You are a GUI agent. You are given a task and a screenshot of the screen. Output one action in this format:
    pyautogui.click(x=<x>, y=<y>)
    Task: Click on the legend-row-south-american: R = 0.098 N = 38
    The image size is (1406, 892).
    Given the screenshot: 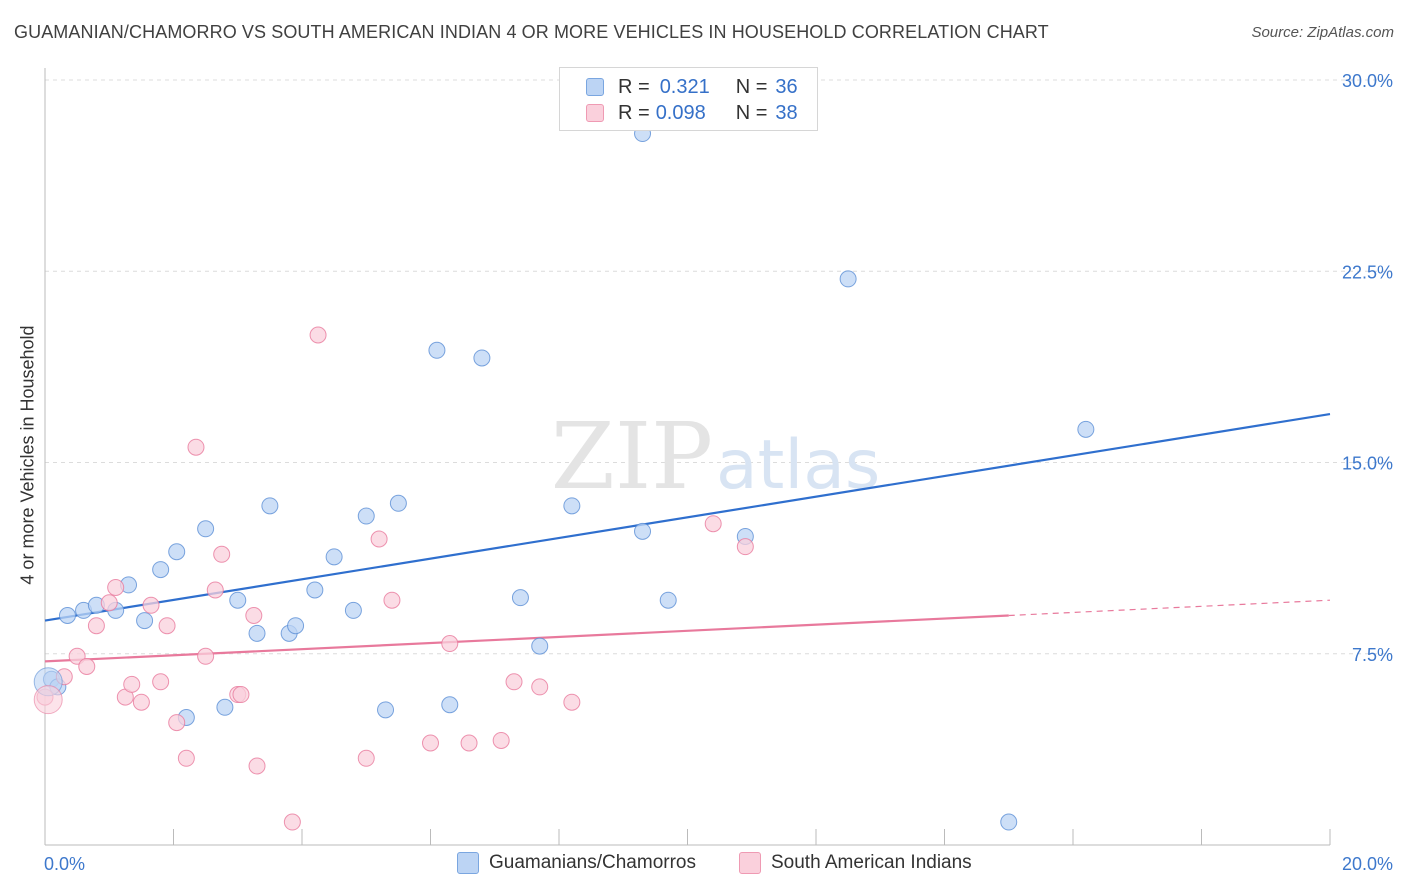 What is the action you would take?
    pyautogui.click(x=692, y=113)
    